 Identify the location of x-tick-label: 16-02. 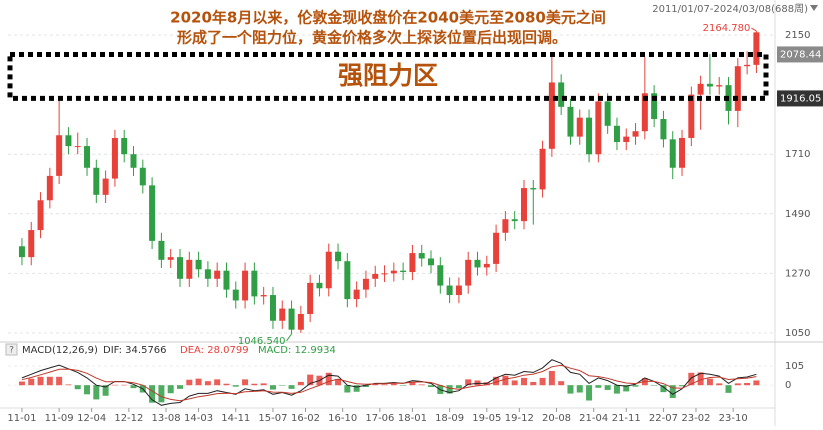
(305, 418).